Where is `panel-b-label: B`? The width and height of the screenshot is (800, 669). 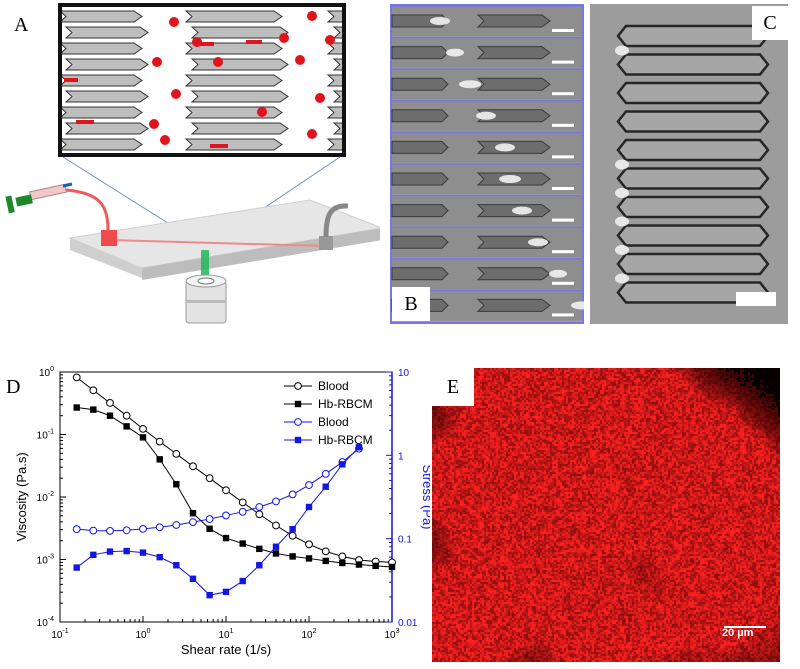 panel-b-label: B is located at coordinates (411, 304).